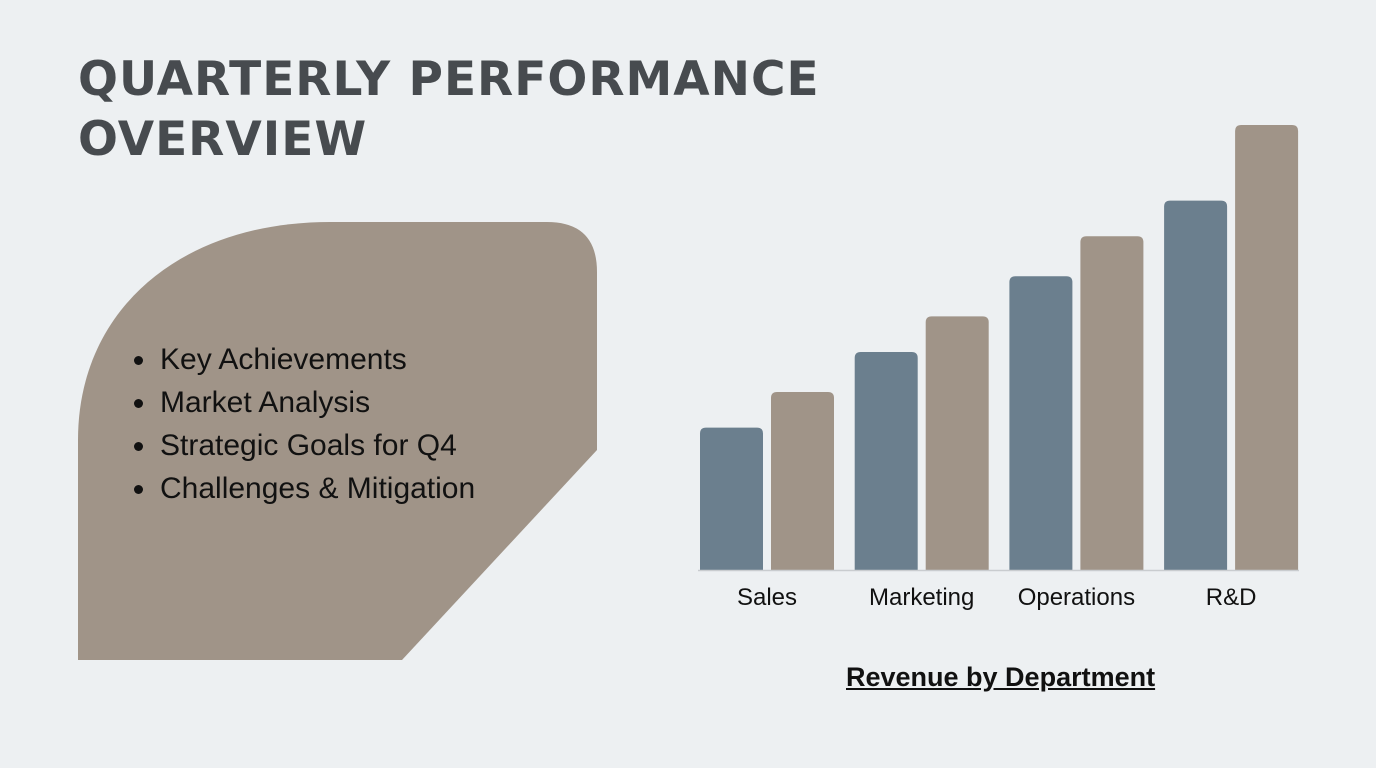  Describe the element at coordinates (303, 445) in the screenshot. I see `bullet-item: Strategic Goals for Q4` at that location.